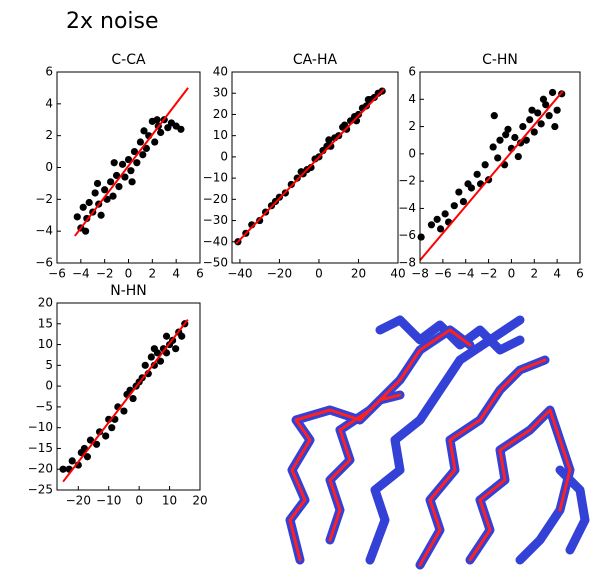  What do you see at coordinates (108, 501) in the screenshot?
I see `x-tick-label: −10` at bounding box center [108, 501].